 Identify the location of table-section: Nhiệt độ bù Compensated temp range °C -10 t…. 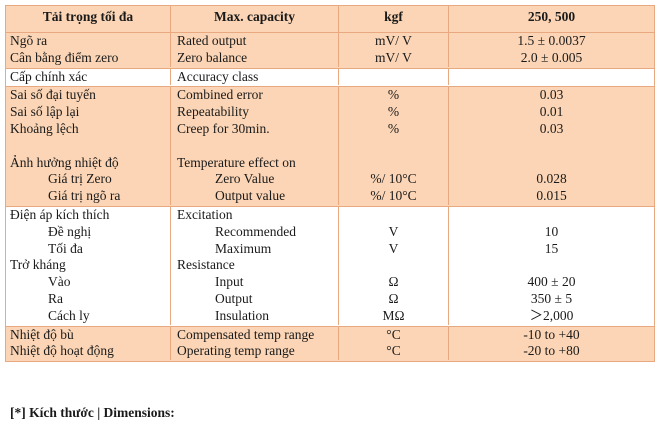
(330, 344).